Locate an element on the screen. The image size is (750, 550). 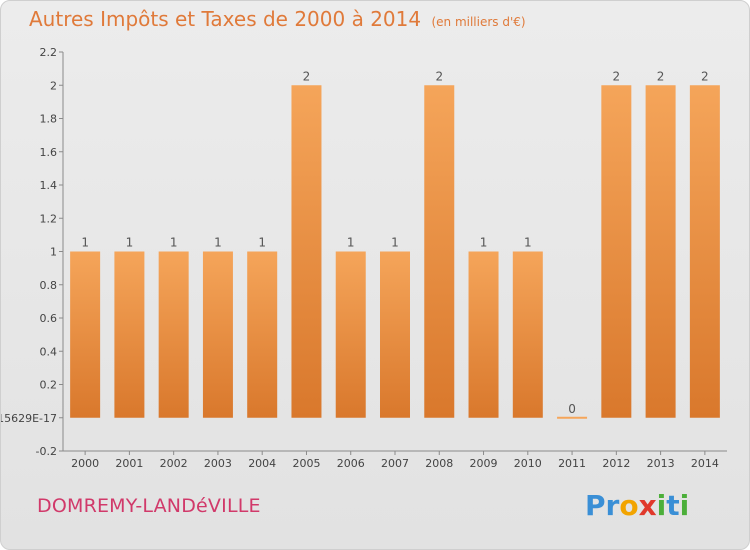
y-tick-label: 0.4 is located at coordinates (49, 351).